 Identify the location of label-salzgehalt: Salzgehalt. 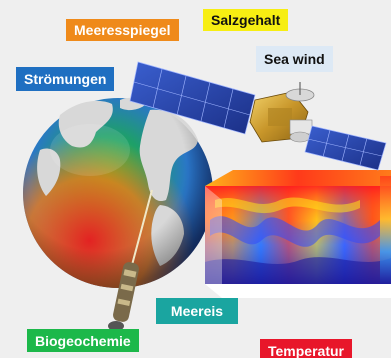
(246, 20).